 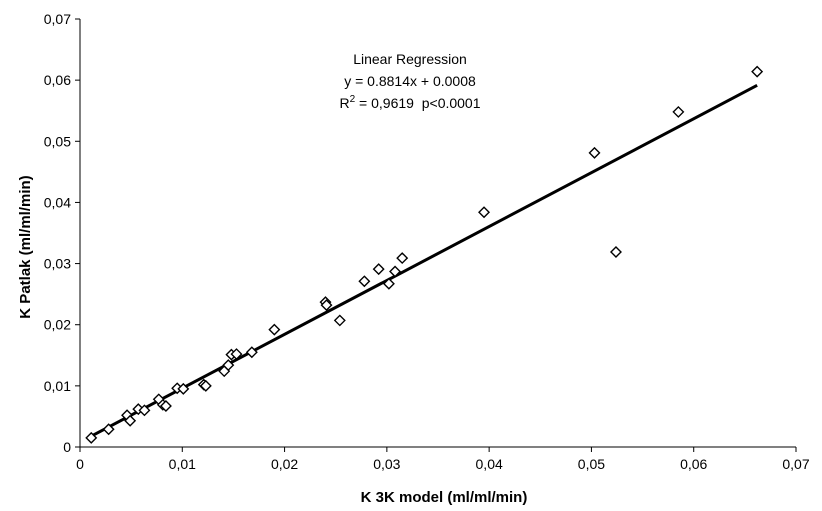 What do you see at coordinates (57, 80) in the screenshot?
I see `y-tick-label: 0,06` at bounding box center [57, 80].